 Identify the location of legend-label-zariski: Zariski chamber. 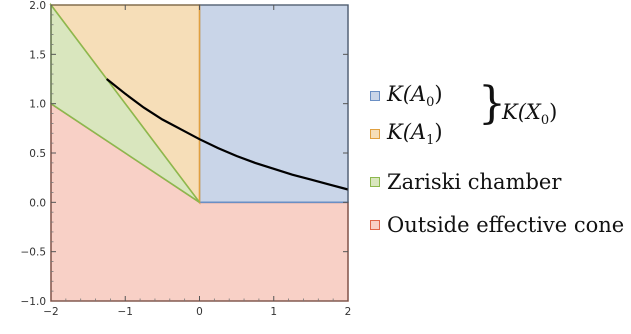
(474, 182).